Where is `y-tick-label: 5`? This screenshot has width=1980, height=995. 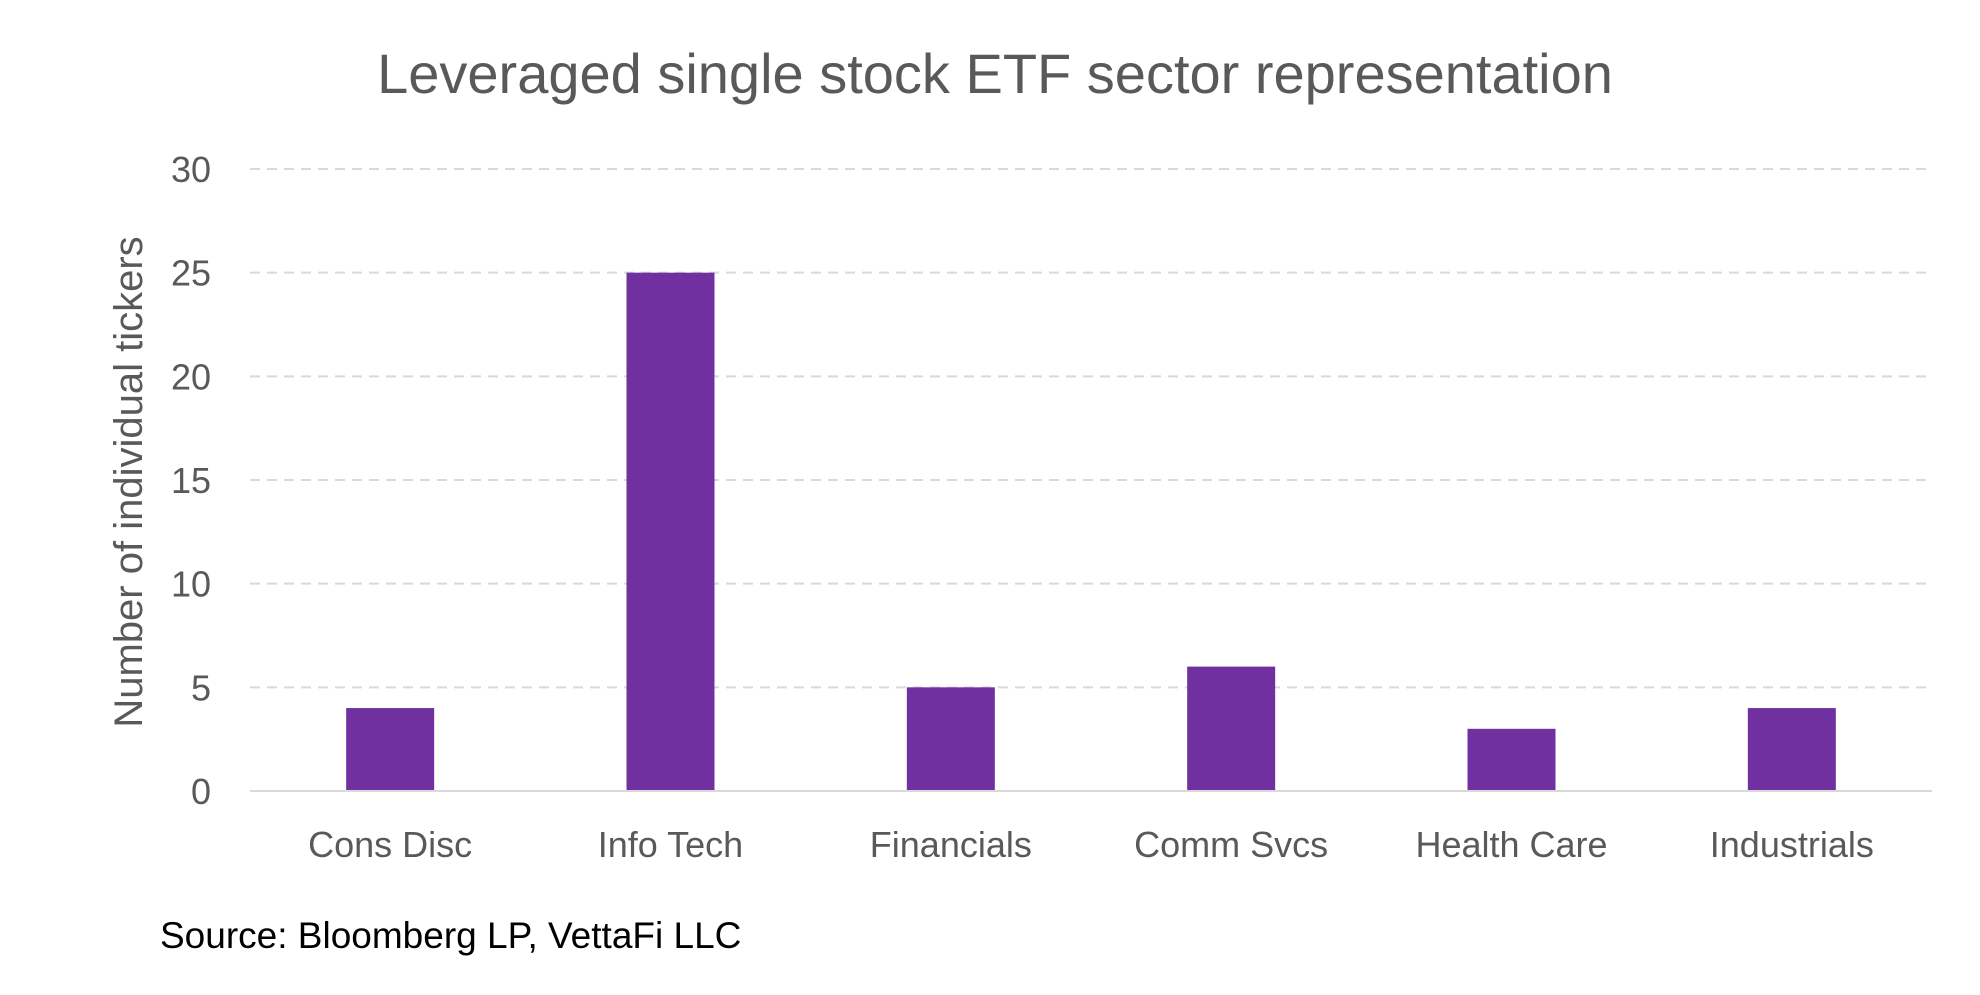 y-tick-label: 5 is located at coordinates (201, 687).